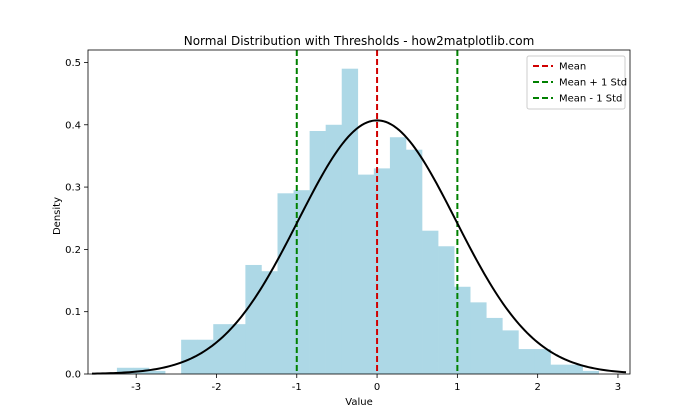 The image size is (700, 420). What do you see at coordinates (590, 99) in the screenshot?
I see `legend-label: Mean - 1 Std` at bounding box center [590, 99].